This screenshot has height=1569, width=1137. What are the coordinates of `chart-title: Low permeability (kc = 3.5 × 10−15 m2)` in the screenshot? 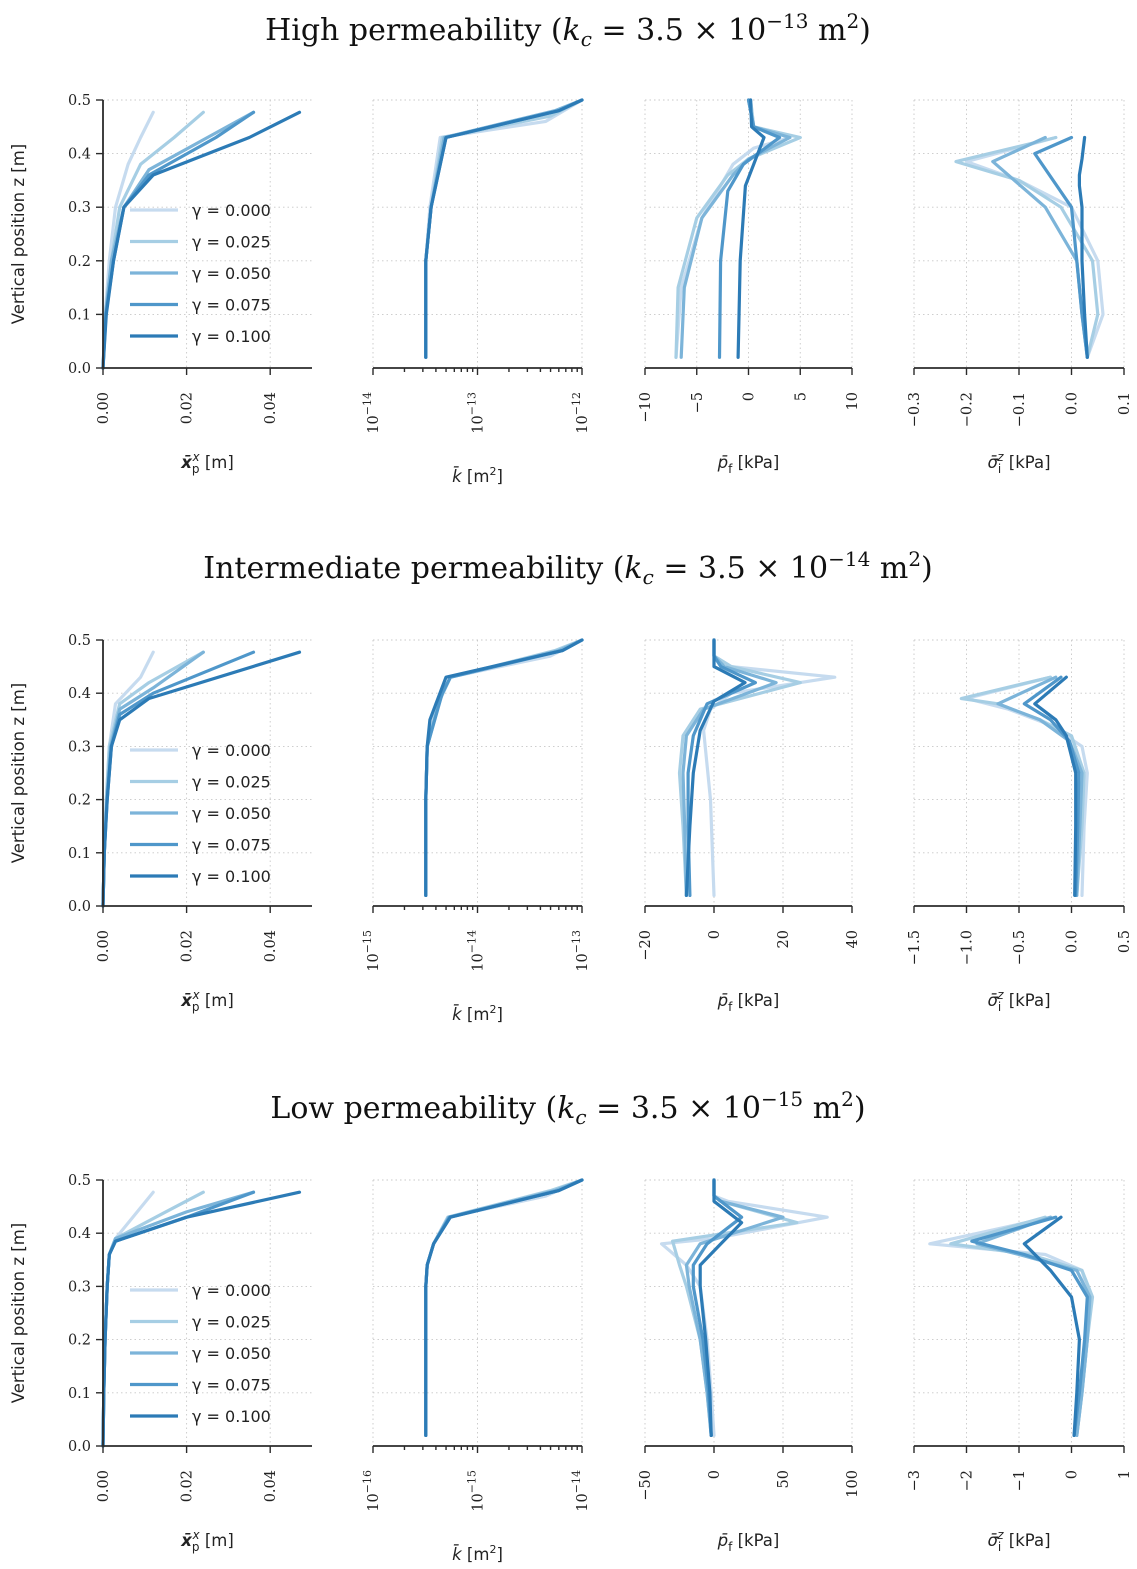 It's located at (567, 1108).